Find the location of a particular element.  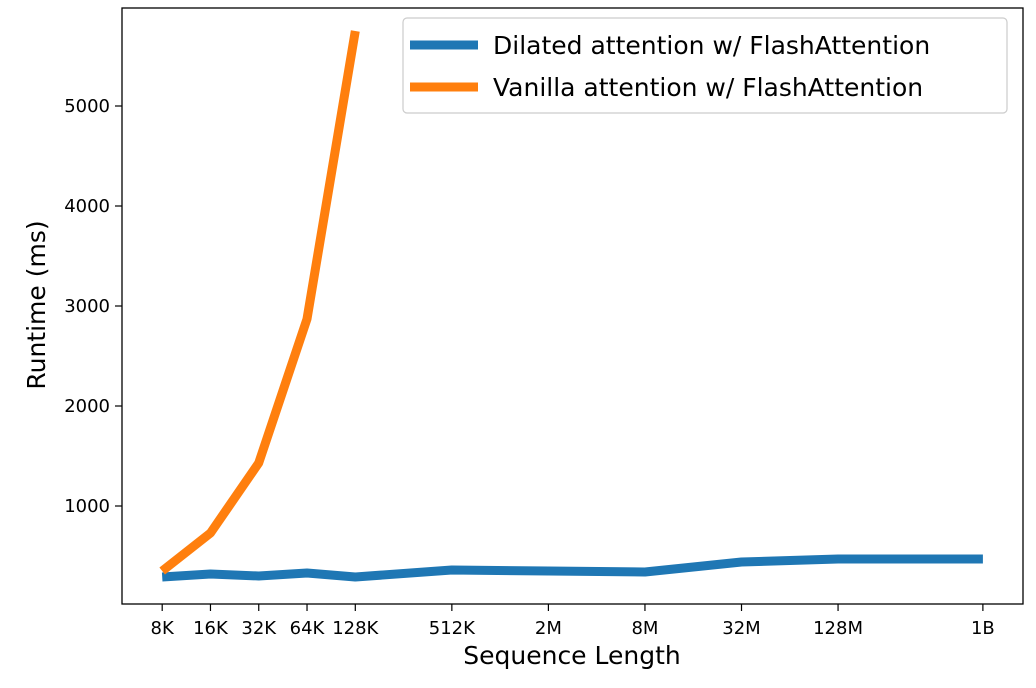

x-tick-label: 8M is located at coordinates (644, 628).